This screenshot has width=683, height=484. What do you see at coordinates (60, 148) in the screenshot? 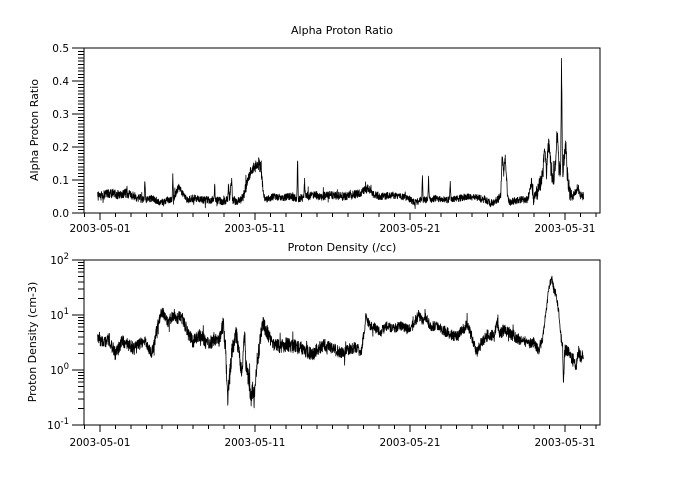
I see `y-tick-label: 0.2` at bounding box center [60, 148].